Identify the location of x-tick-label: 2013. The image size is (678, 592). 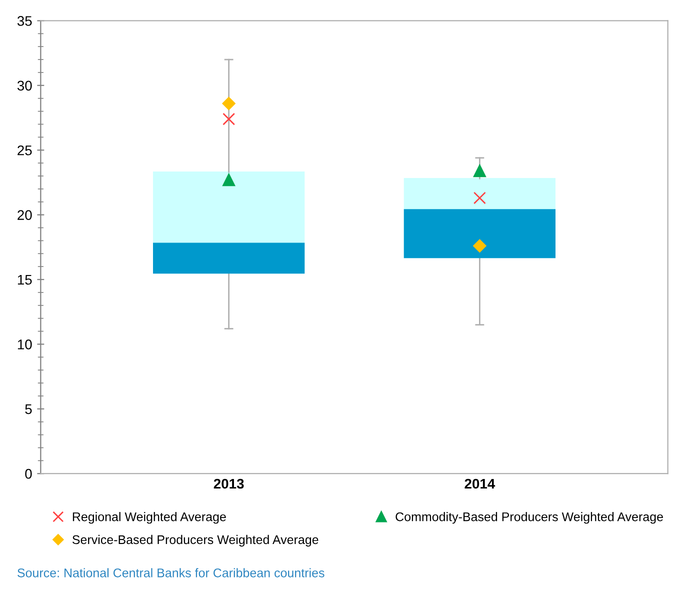
(229, 483).